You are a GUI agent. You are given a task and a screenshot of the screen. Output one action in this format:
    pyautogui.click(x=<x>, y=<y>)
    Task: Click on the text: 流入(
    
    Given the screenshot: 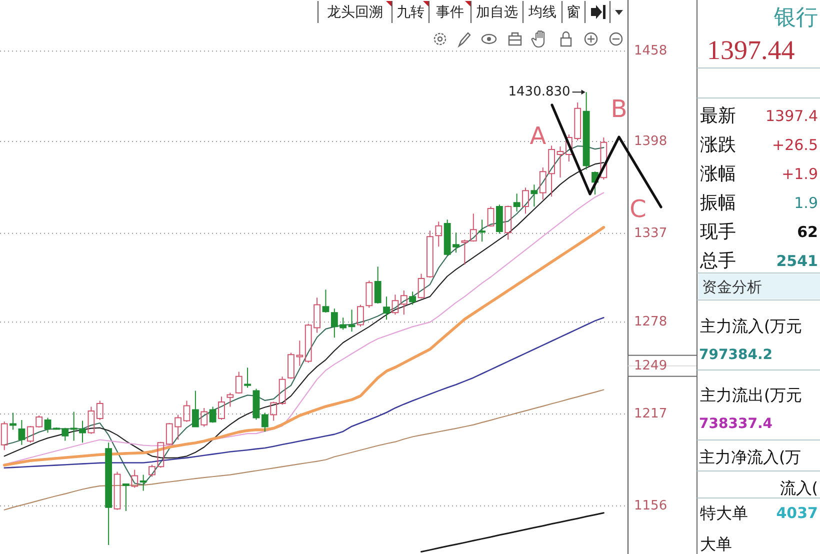 What is the action you would take?
    pyautogui.click(x=799, y=488)
    